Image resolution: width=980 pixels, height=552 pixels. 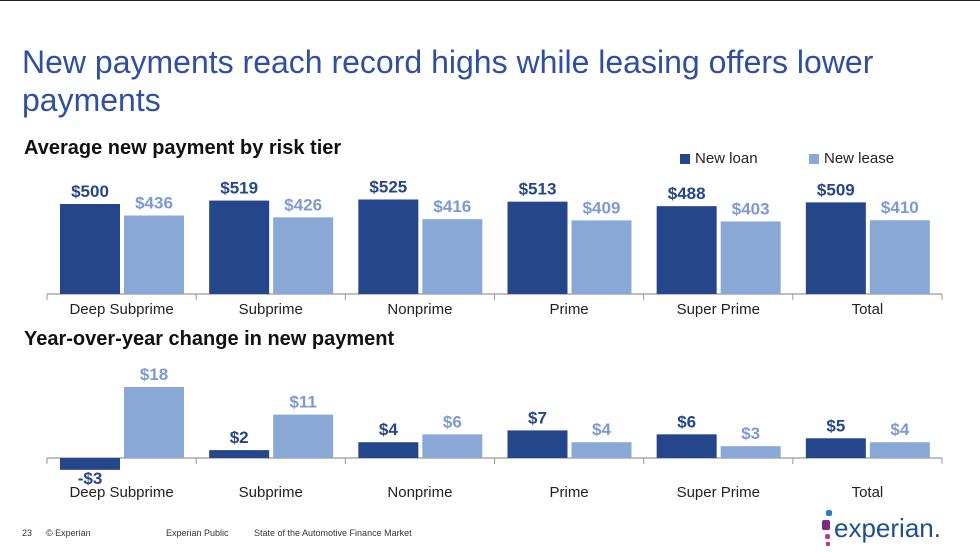 What do you see at coordinates (68, 533) in the screenshot?
I see `footer-copyright: © Experian` at bounding box center [68, 533].